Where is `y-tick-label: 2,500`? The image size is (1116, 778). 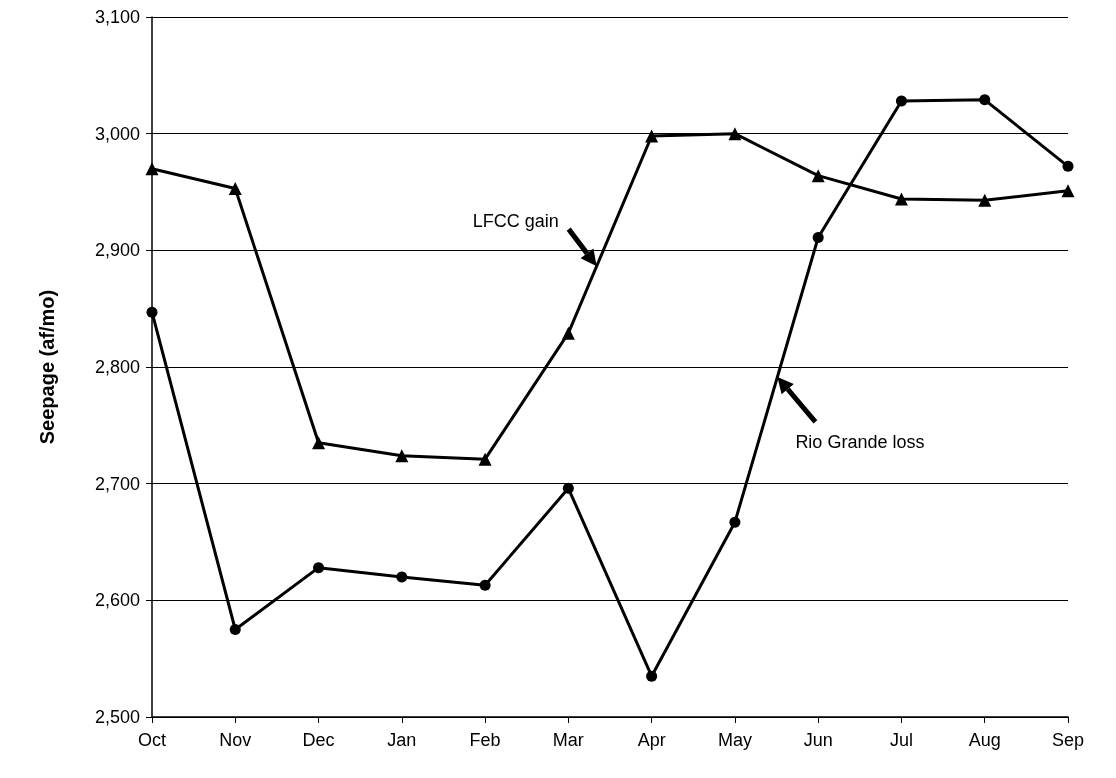
y-tick-label: 2,500 is located at coordinates (117, 717).